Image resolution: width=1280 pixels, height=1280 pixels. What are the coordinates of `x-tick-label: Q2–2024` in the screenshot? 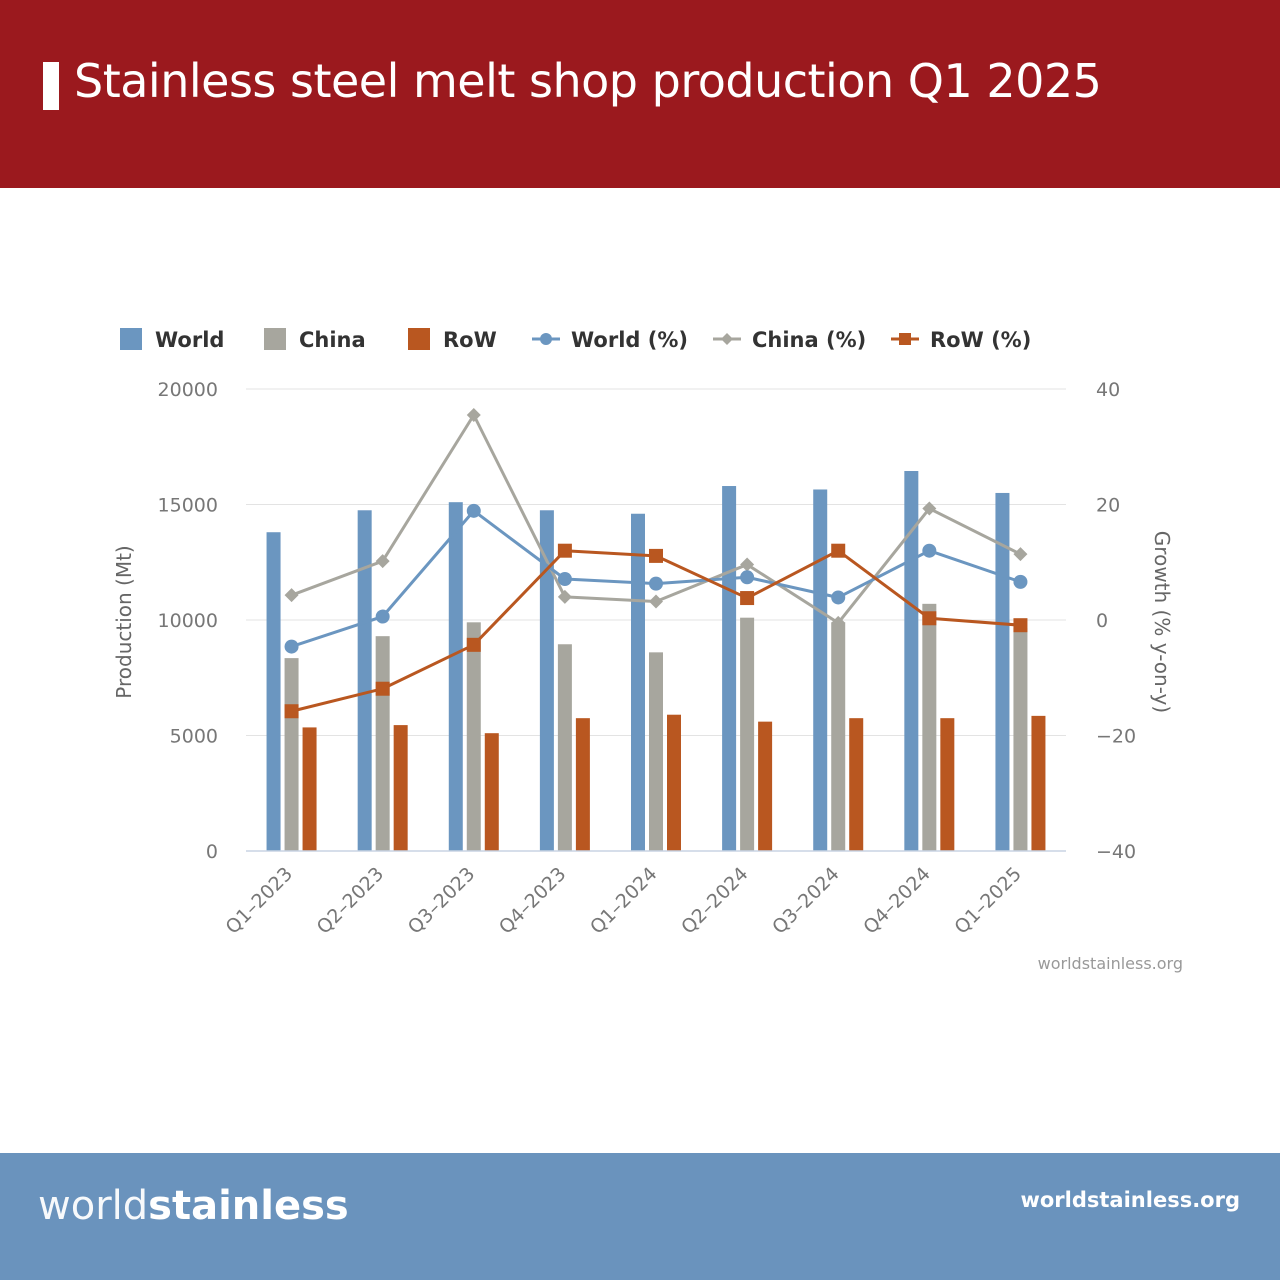 It's located at (715, 901).